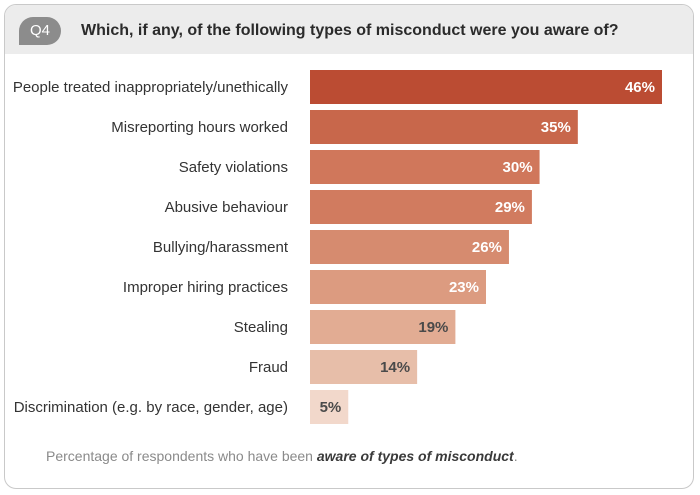  What do you see at coordinates (510, 207) in the screenshot?
I see `value-label-3: 29%` at bounding box center [510, 207].